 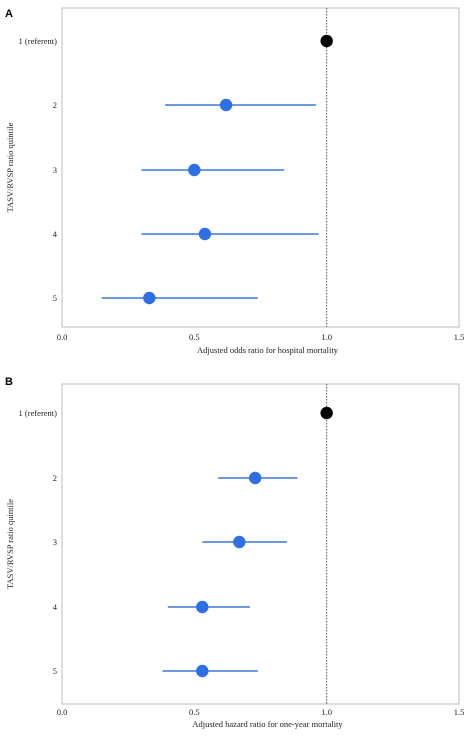 I want to click on panel-label: B, so click(x=9, y=382).